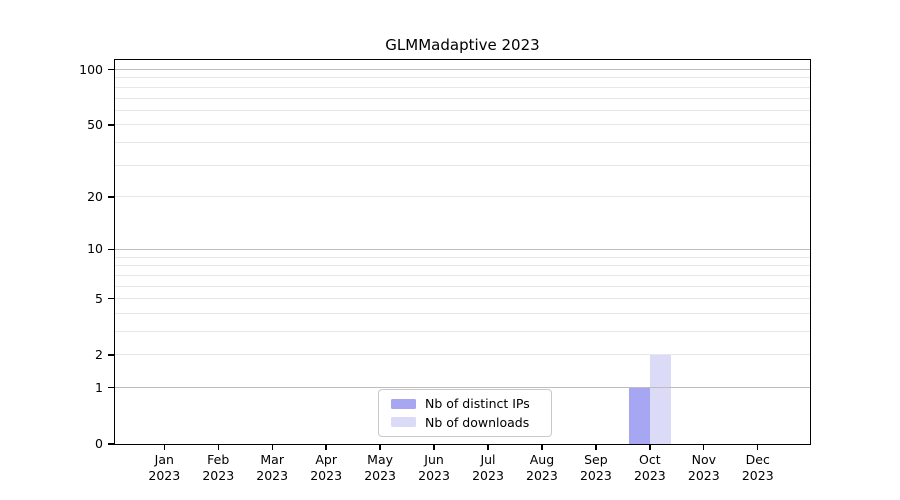 The width and height of the screenshot is (900, 500). Describe the element at coordinates (649, 467) in the screenshot. I see `x-tick-label: Oct 2023` at that location.